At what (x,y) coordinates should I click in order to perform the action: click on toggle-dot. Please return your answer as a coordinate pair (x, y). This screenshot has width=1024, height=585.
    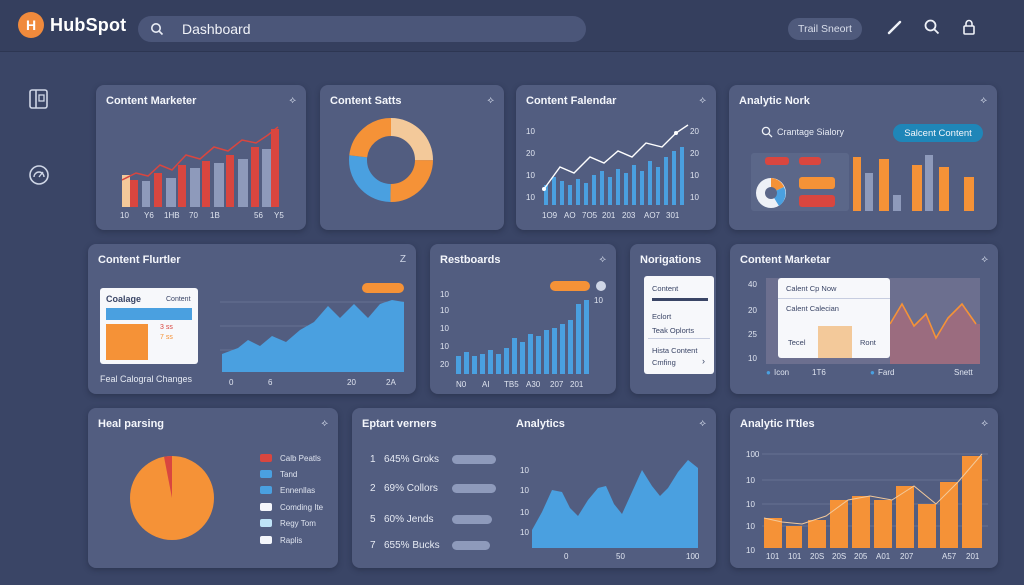
    Looking at the image, I should click on (601, 286).